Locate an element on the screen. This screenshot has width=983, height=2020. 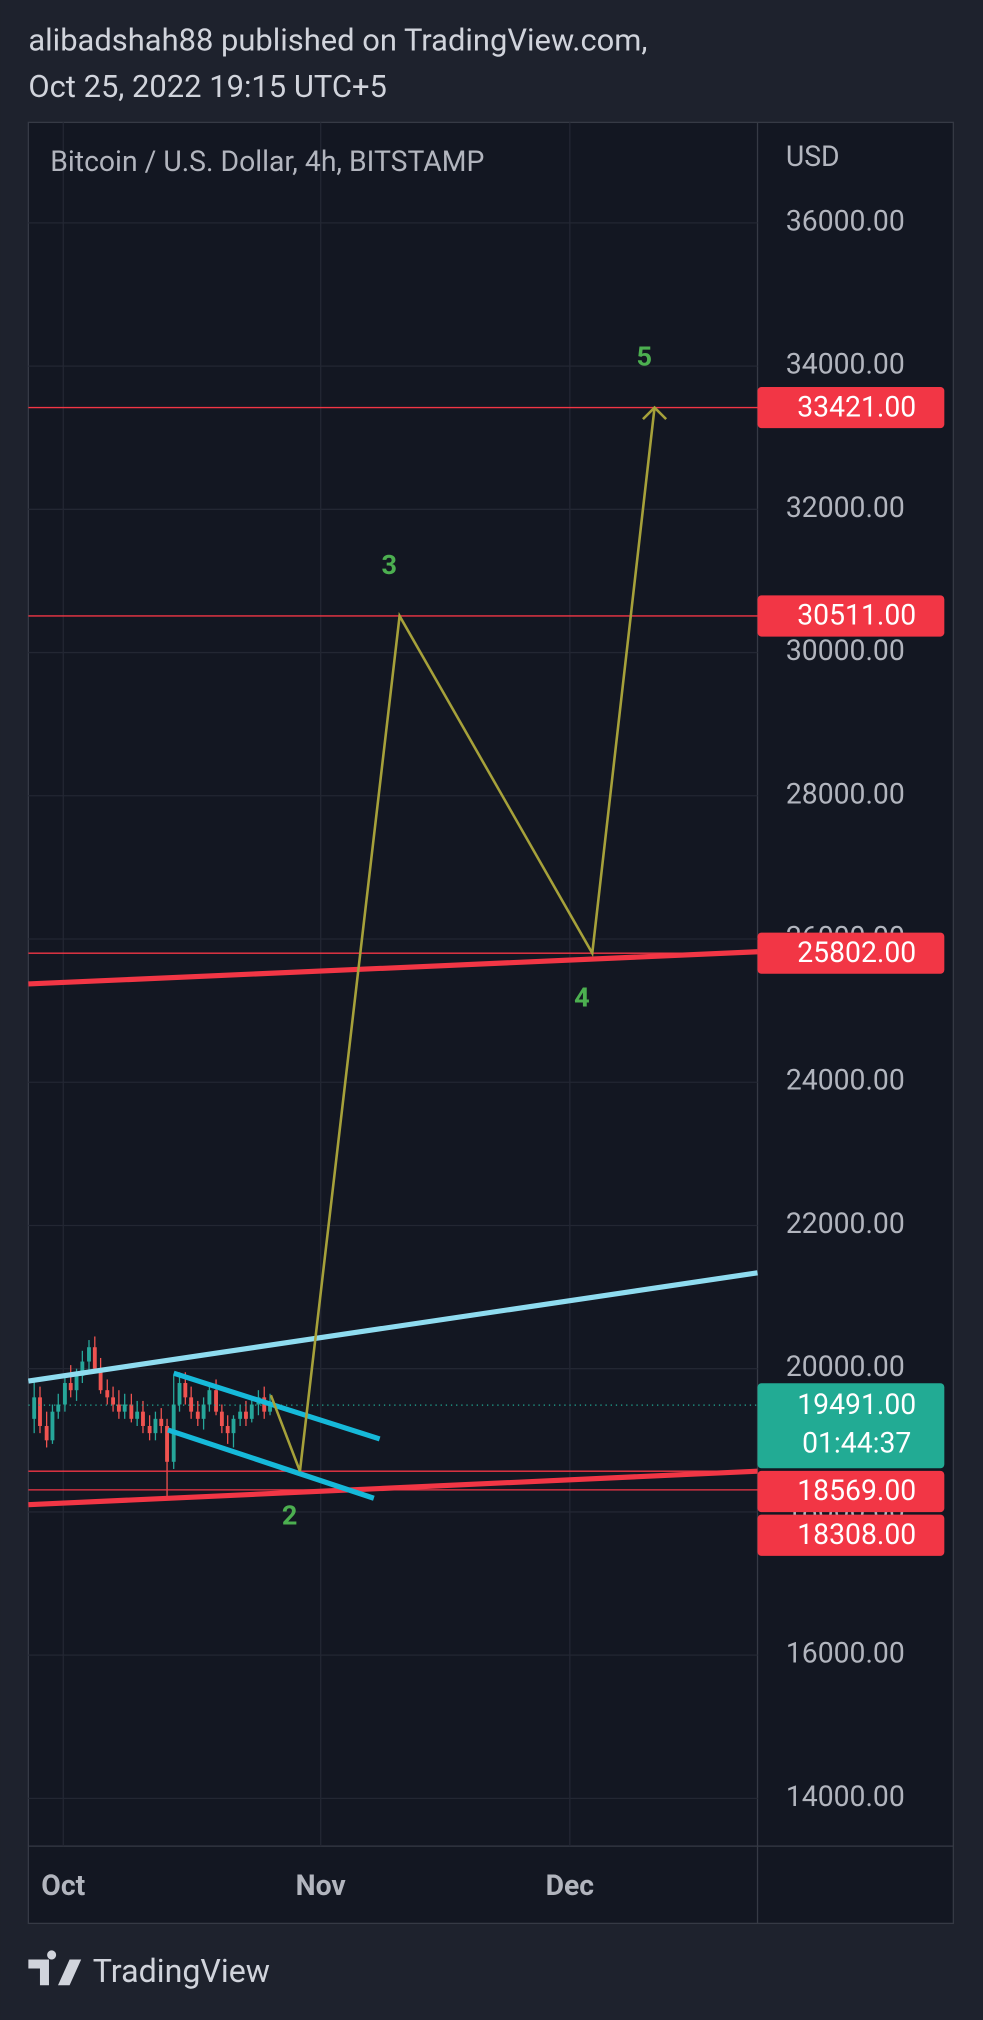
chart-title: Bitcoin / U.S. Dollar, 4h, BITSTAMP is located at coordinates (267, 161).